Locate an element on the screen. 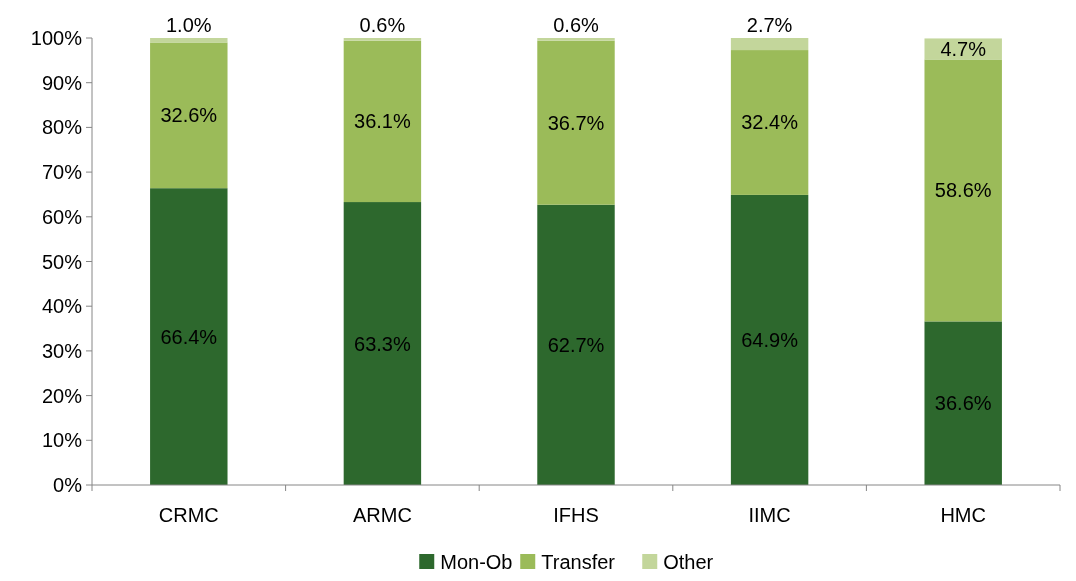 The width and height of the screenshot is (1076, 581). y-tick-label: 60% is located at coordinates (62, 216).